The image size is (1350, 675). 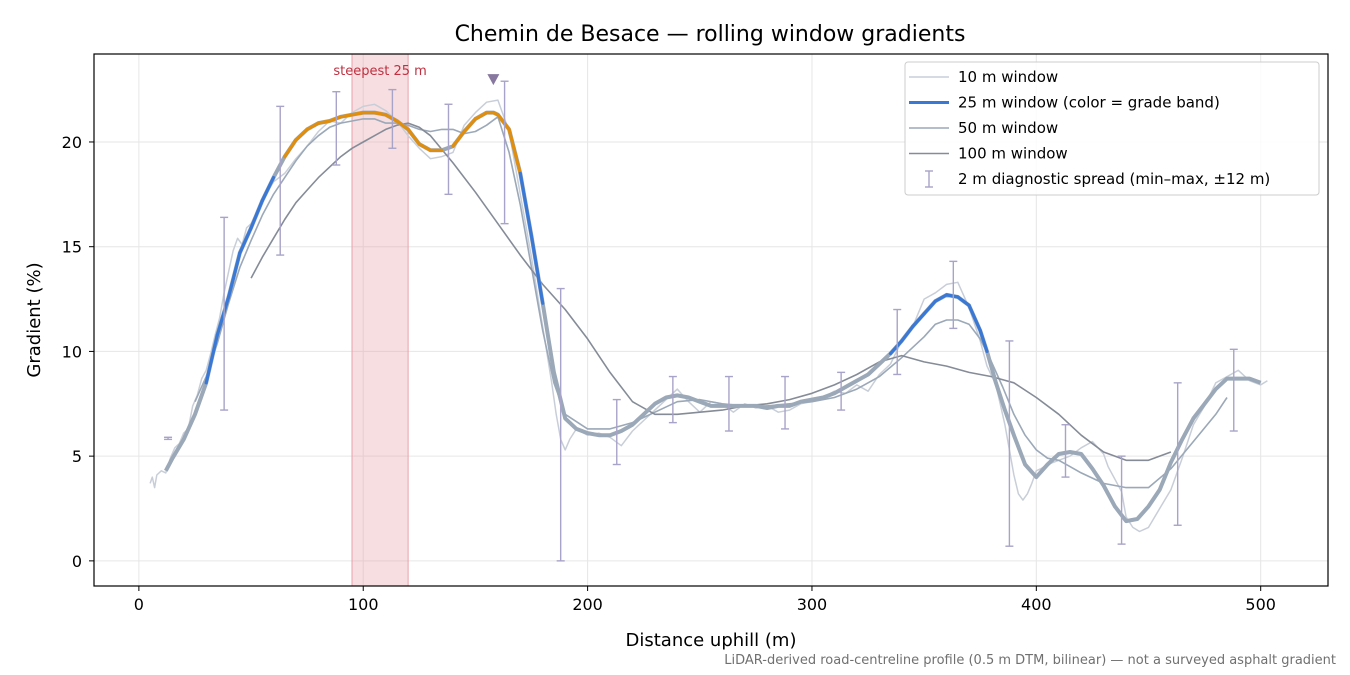 What do you see at coordinates (363, 604) in the screenshot?
I see `x-tick-label: 100` at bounding box center [363, 604].